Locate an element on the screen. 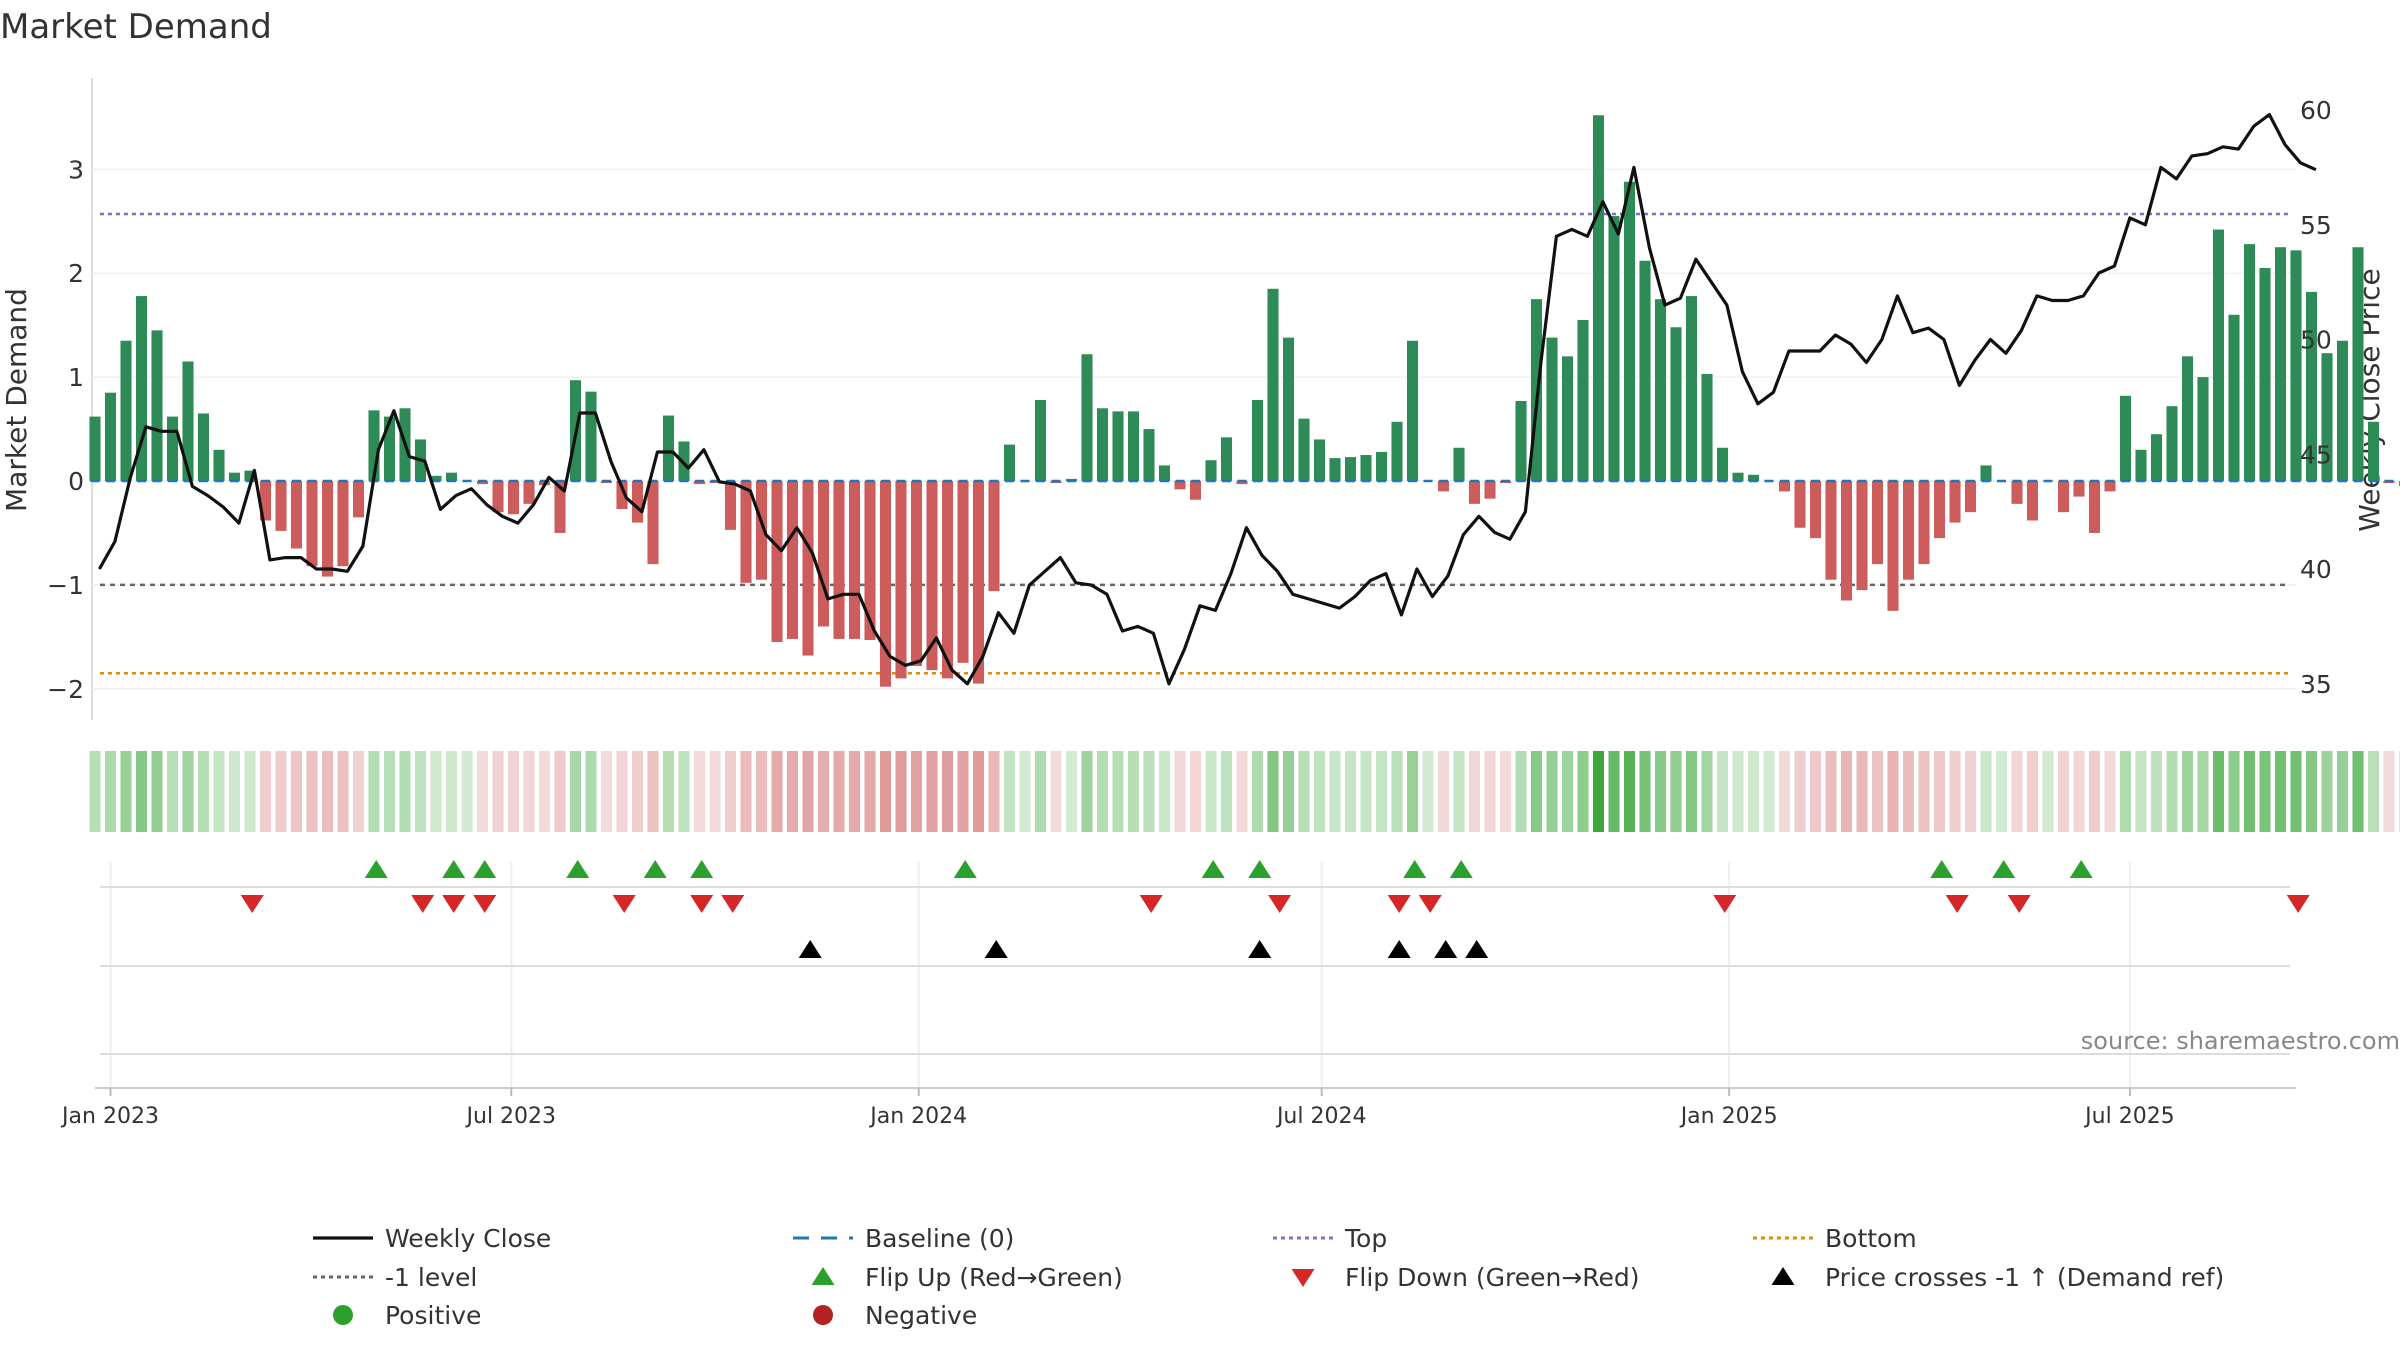  legend-label: Price crosses -1 ↑ (Demand ref) is located at coordinates (2024, 1277).